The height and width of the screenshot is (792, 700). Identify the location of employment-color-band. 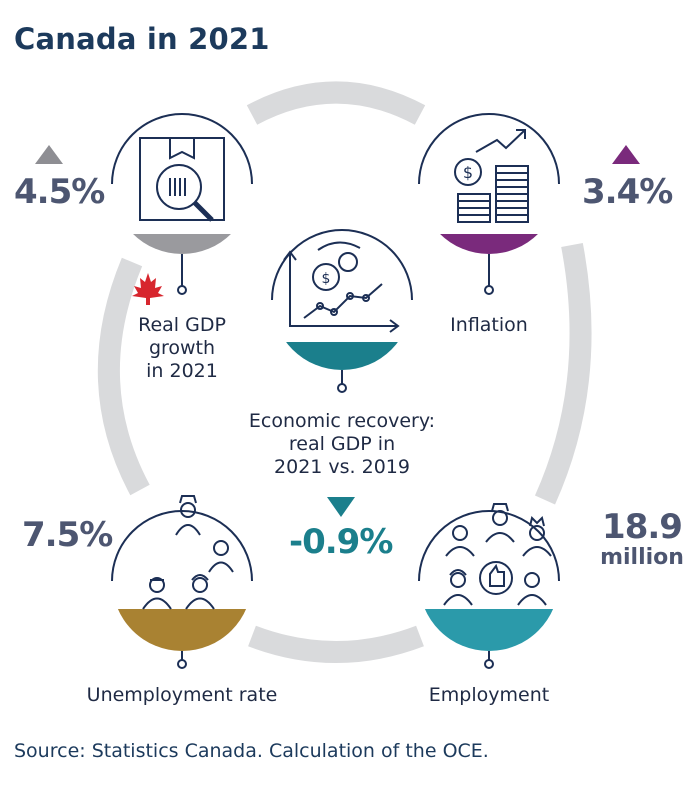
(489, 630).